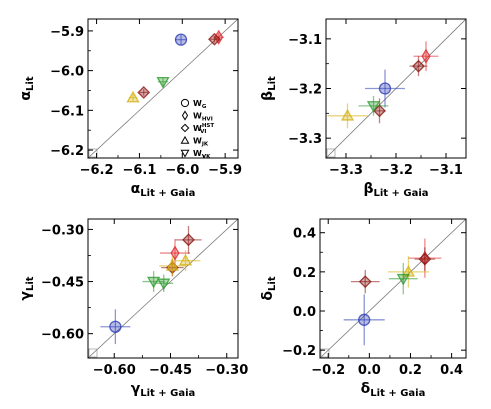  Describe the element at coordinates (62, 335) in the screenshot. I see `y-tick-label: −0.60` at that location.